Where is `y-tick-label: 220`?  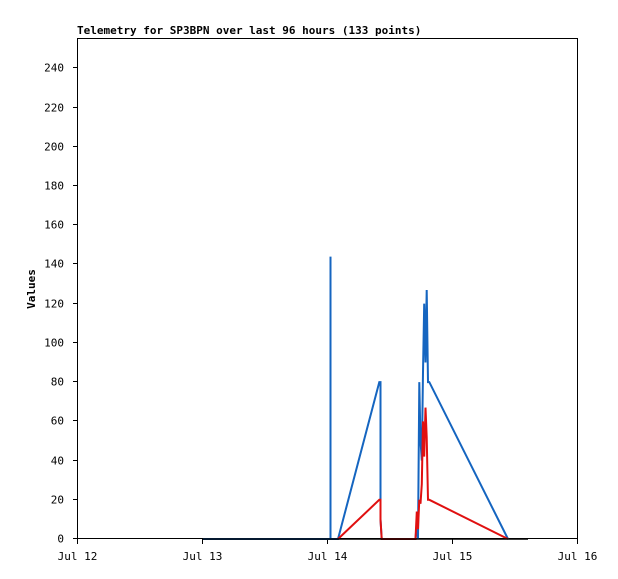 y-tick-label: 220 is located at coordinates (54, 108).